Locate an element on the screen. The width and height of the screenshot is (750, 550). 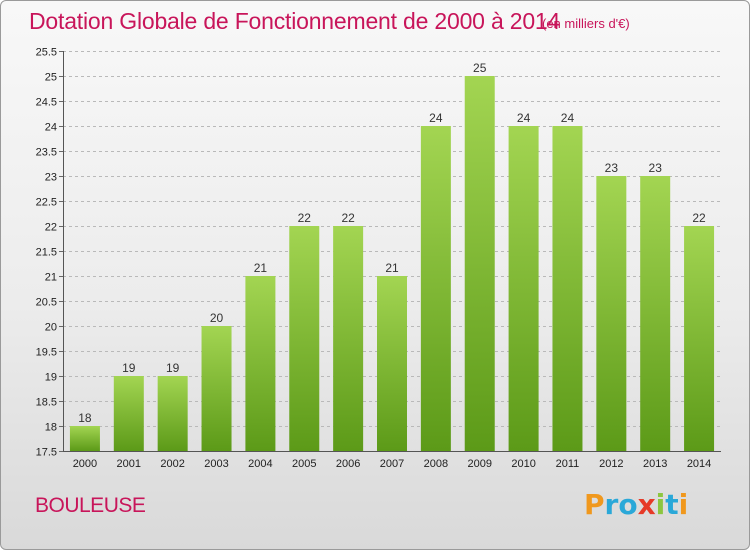
chart-subtitle: (en milliers d'€) is located at coordinates (586, 23).